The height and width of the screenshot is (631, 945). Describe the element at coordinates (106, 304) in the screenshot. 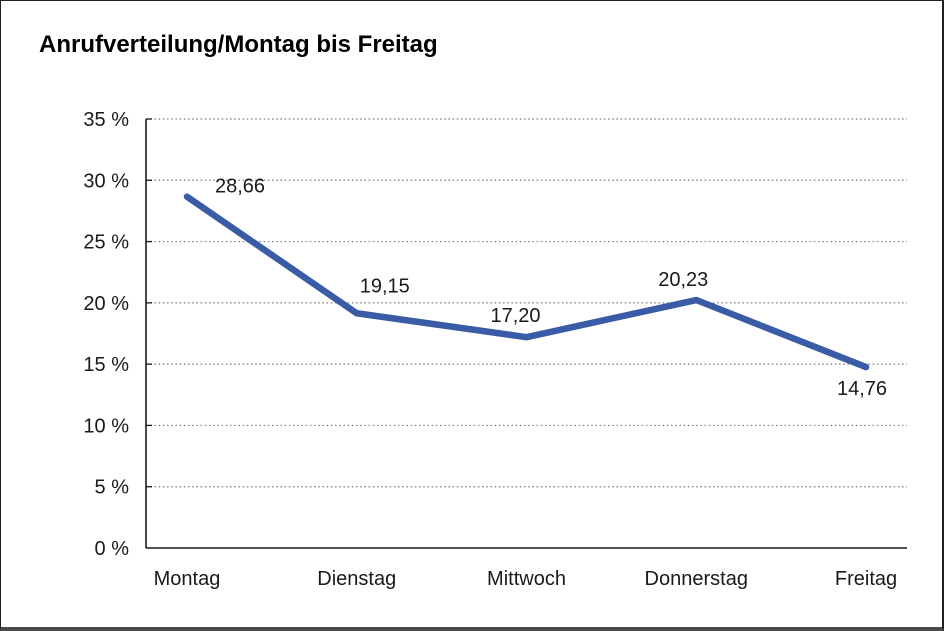

I see `y-tick-label: 20 %` at that location.